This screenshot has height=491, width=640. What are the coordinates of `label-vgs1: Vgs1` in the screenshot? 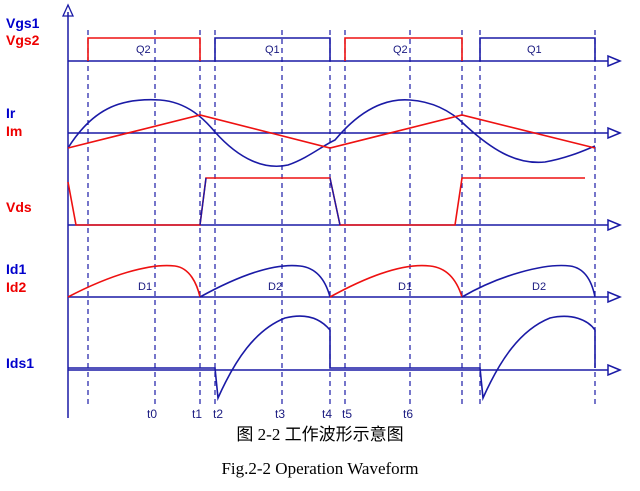 It's located at (23, 23).